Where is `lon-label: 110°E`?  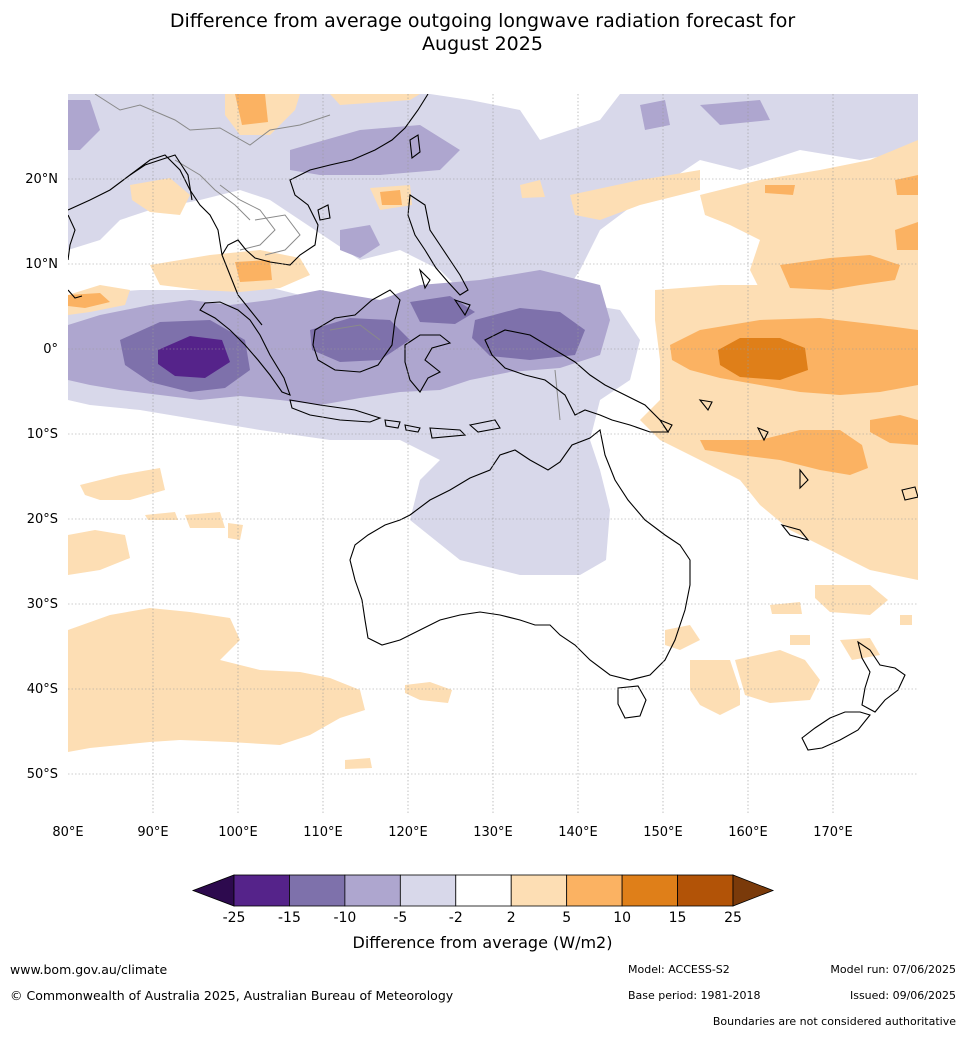
lon-label: 110°E is located at coordinates (323, 832).